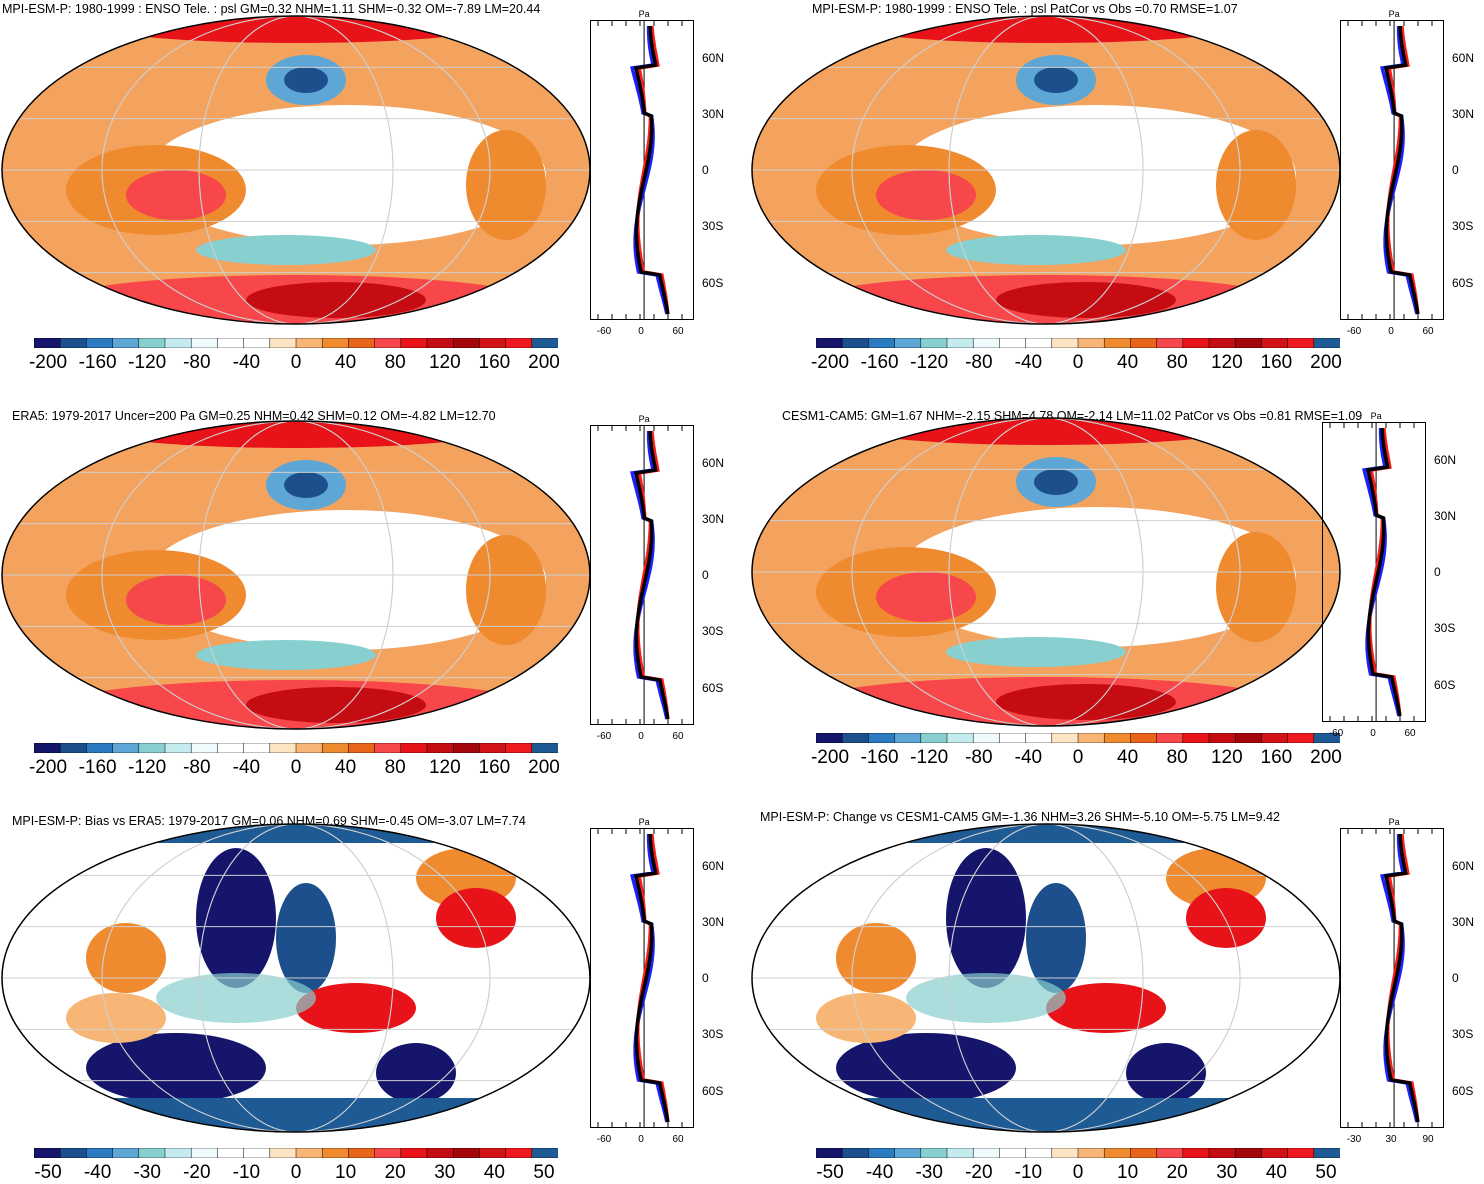 The image size is (1484, 1184). What do you see at coordinates (1391, 1139) in the screenshot?
I see `zonal-x-tick-label: 30` at bounding box center [1391, 1139].